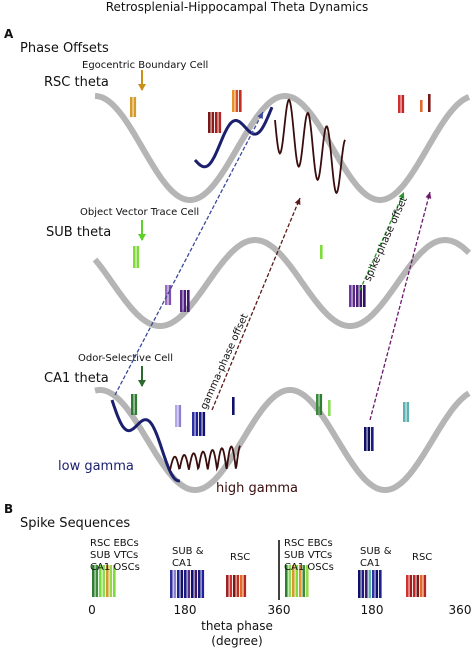 The width and height of the screenshot is (474, 651). What do you see at coordinates (125, 358) in the screenshot?
I see `cell-label: Odor-Selective Cell` at bounding box center [125, 358].